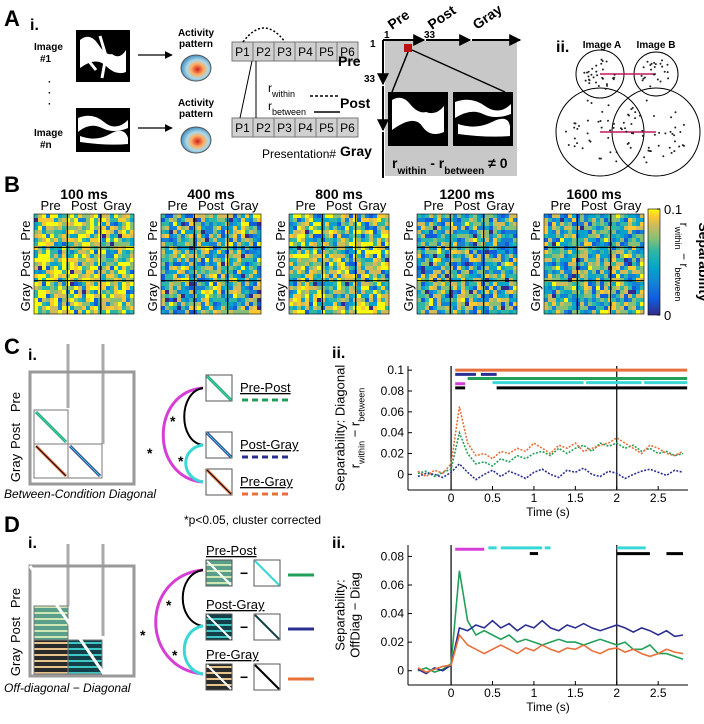  What do you see at coordinates (269, 444) in the screenshot?
I see `legend-label: Post-Gray` at bounding box center [269, 444].